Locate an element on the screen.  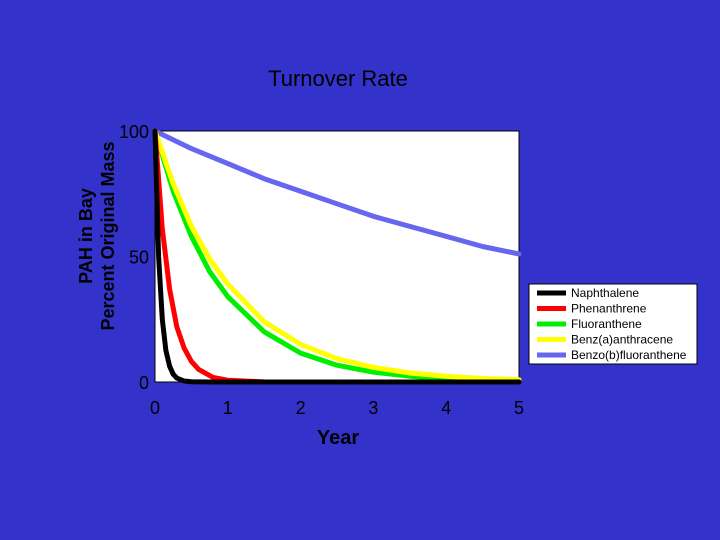
x-axis-label: Year is located at coordinates (338, 438).